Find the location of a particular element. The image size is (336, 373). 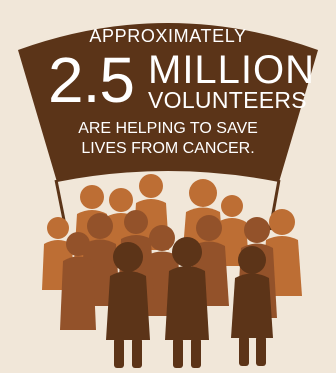

volunteer-count: 2.5 is located at coordinates (91, 80).